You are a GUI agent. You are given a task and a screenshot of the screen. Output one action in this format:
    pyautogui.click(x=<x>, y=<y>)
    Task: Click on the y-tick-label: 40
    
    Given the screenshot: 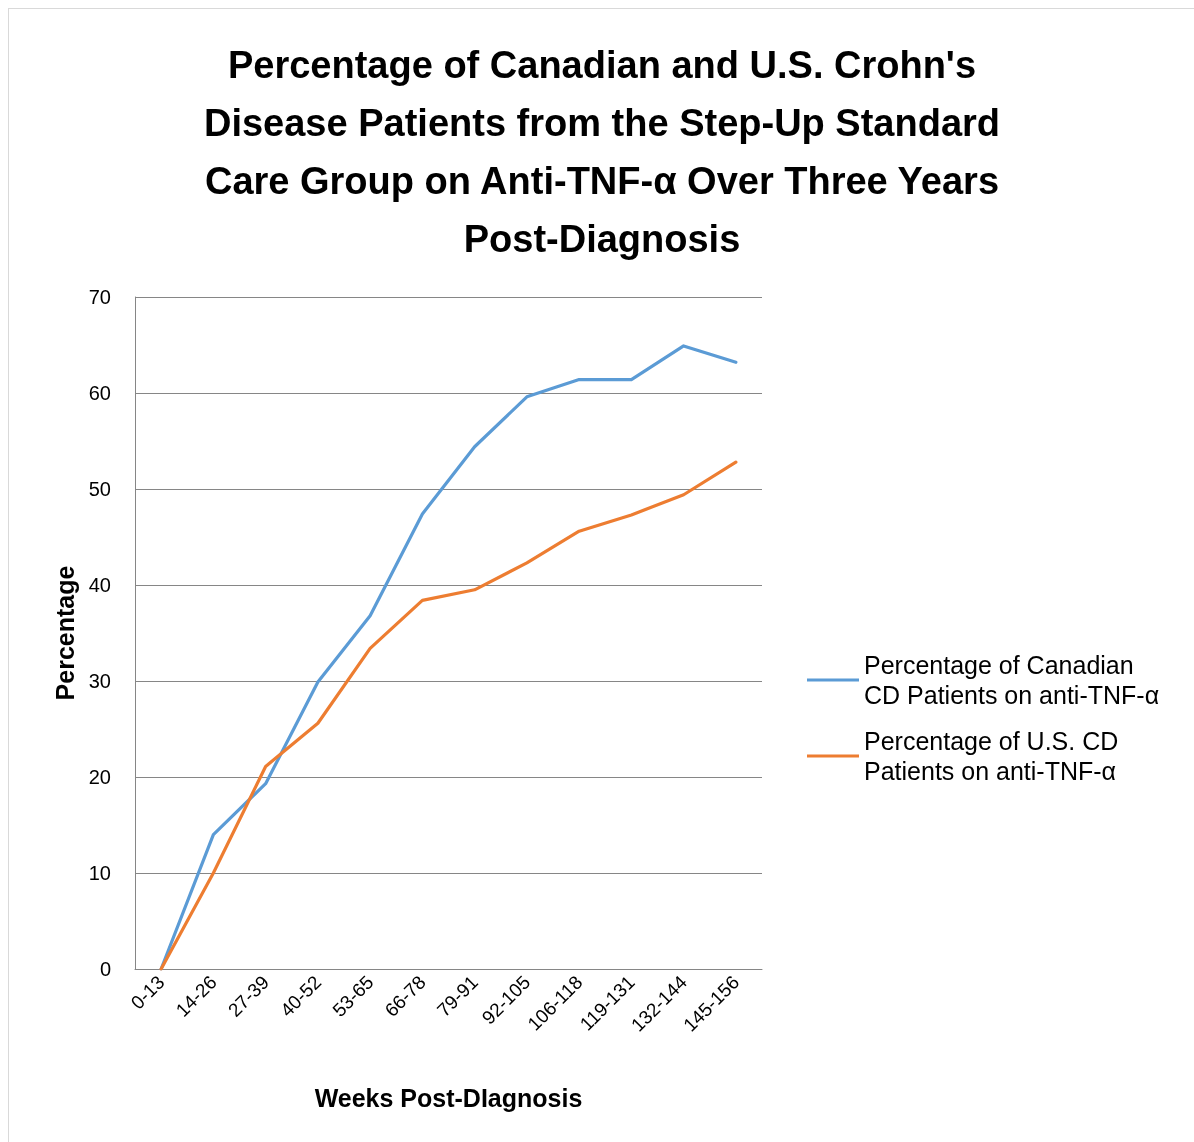 What is the action you would take?
    pyautogui.click(x=99, y=585)
    